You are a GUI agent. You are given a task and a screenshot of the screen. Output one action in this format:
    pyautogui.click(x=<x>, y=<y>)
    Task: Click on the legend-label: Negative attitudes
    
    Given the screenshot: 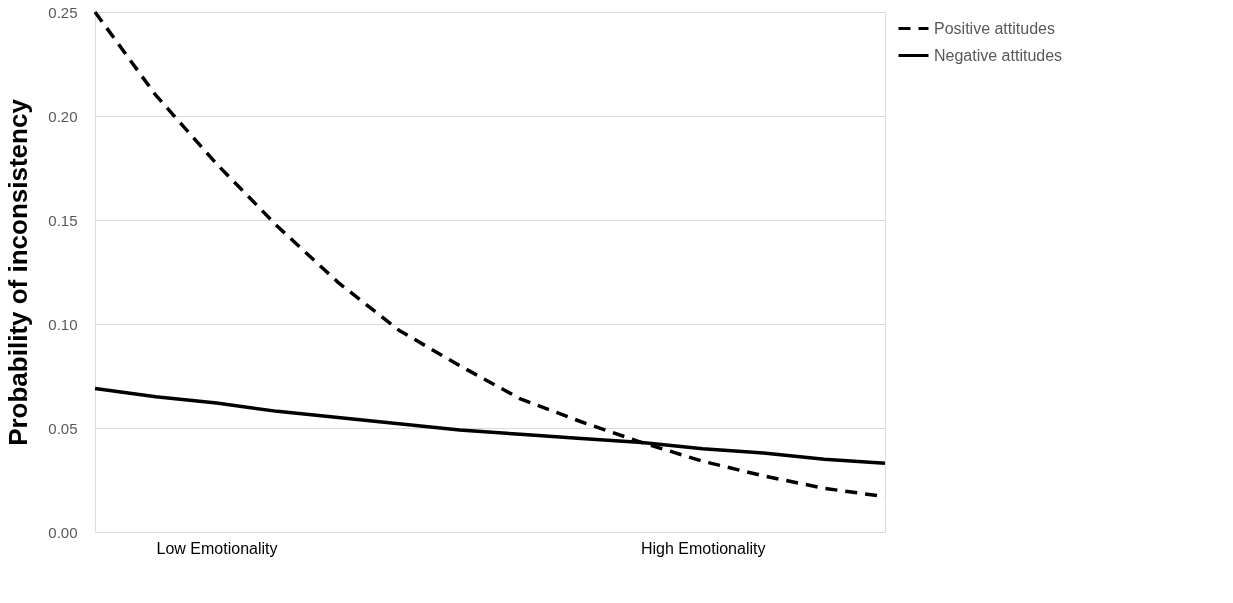 What is the action you would take?
    pyautogui.click(x=998, y=55)
    